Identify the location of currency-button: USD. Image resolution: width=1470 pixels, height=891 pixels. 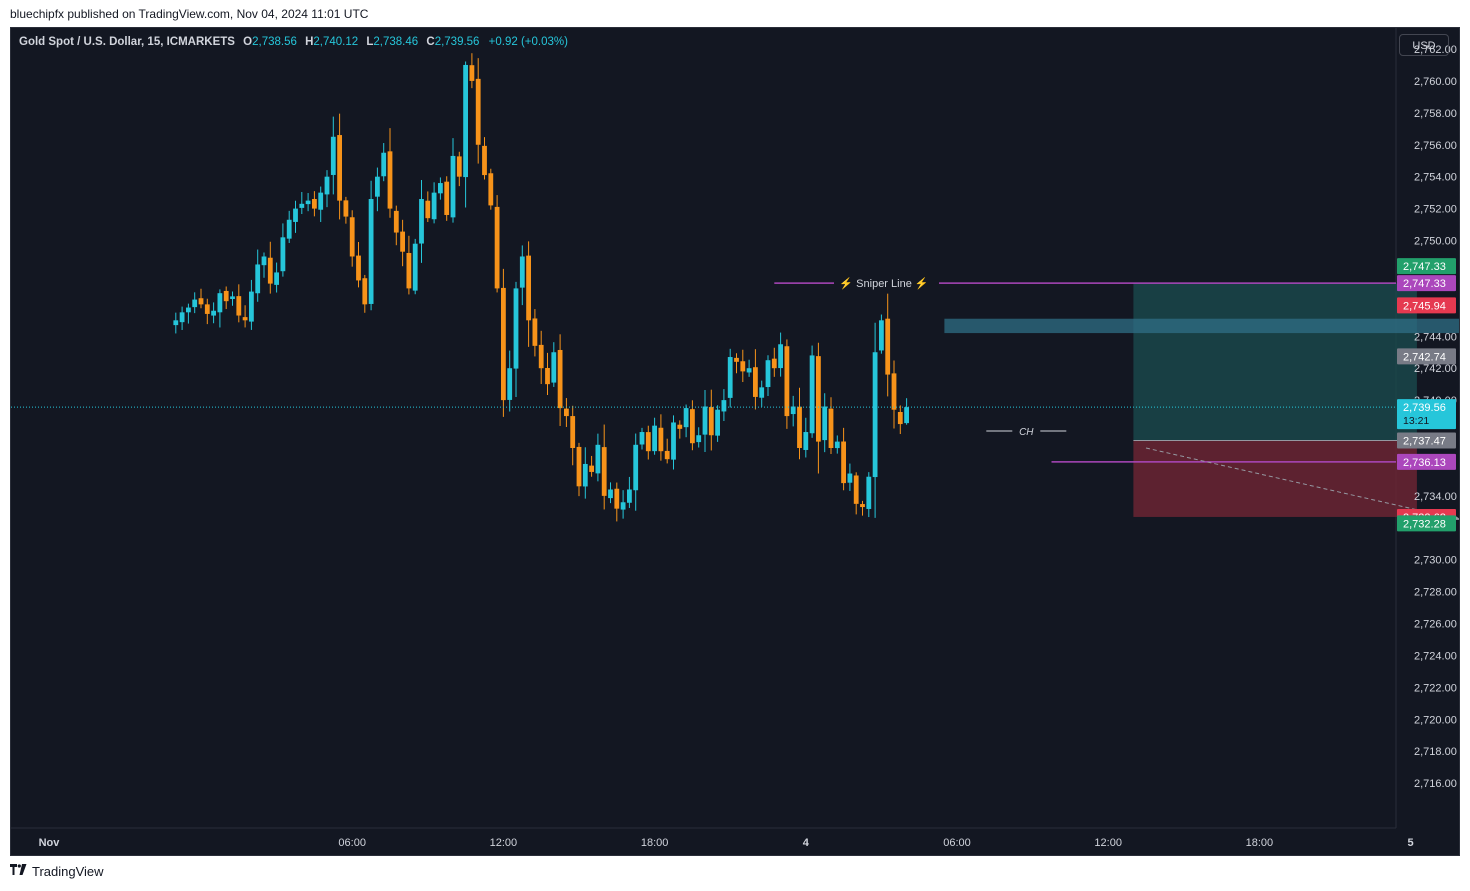
(1424, 45).